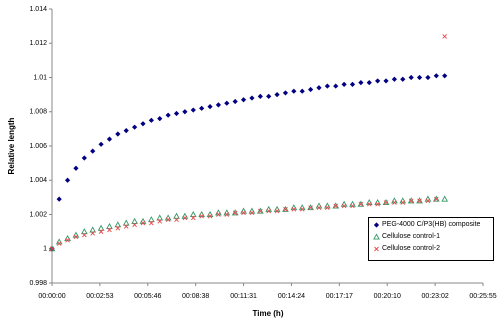  Describe the element at coordinates (38, 283) in the screenshot. I see `y-tick-label: 0.998` at that location.